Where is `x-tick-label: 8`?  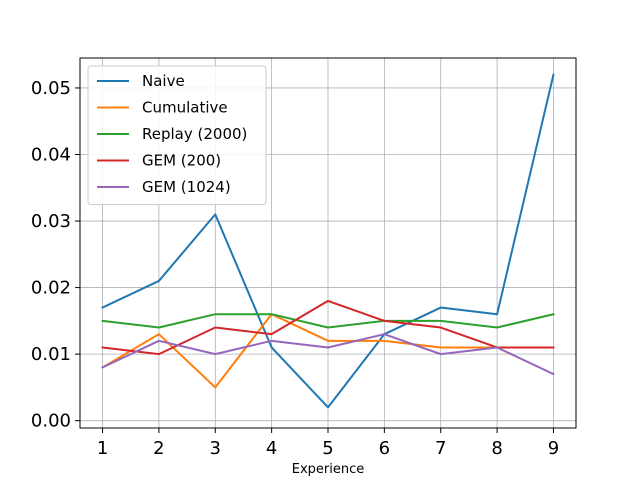
x-tick-label: 8 is located at coordinates (496, 448).